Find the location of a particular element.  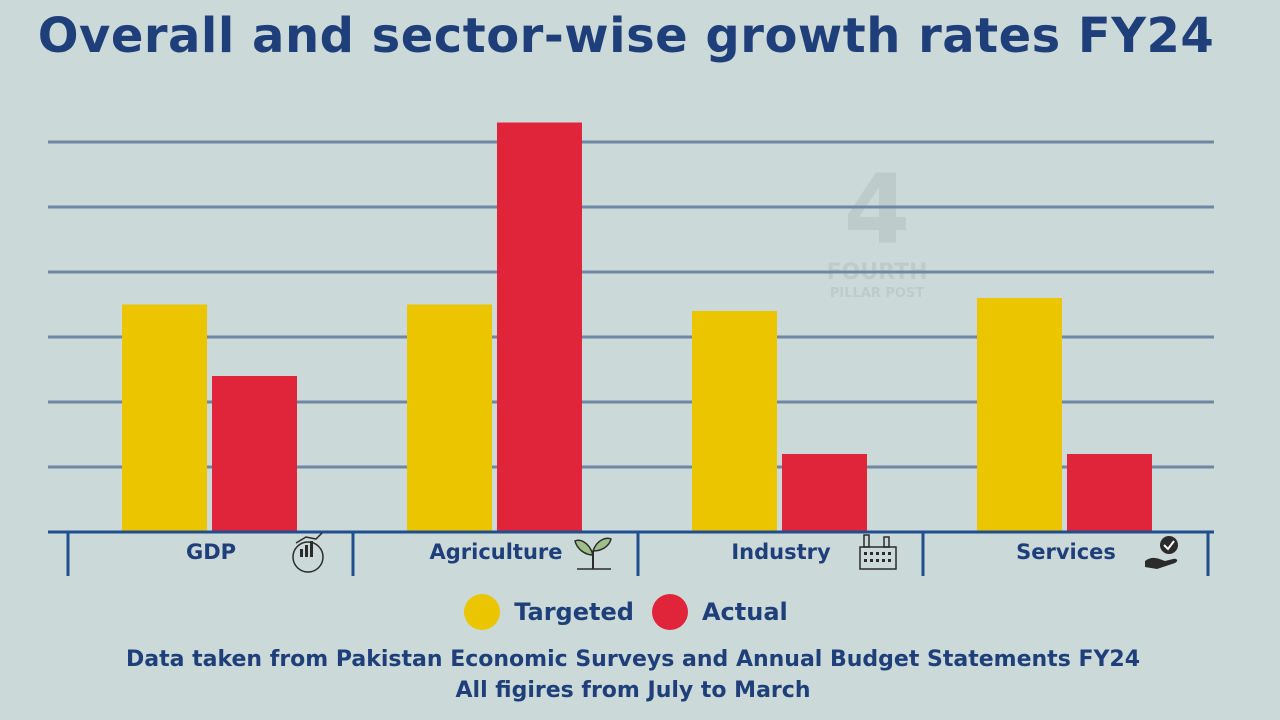

bar-targeted-services is located at coordinates (1019, 415).